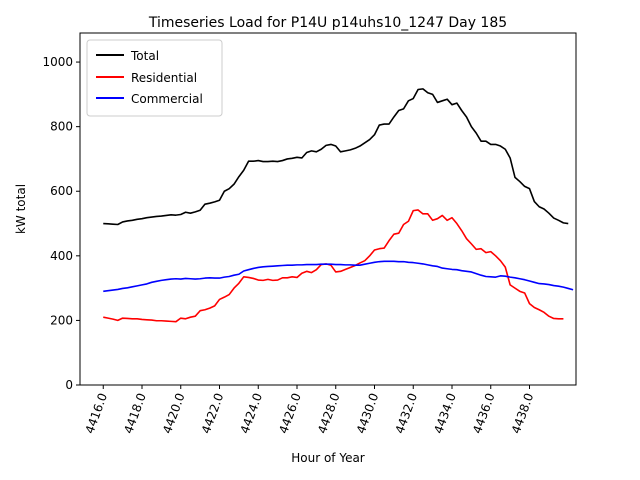 Image resolution: width=640 pixels, height=480 pixels. Describe the element at coordinates (61, 127) in the screenshot. I see `y-tick-label: 800` at that location.